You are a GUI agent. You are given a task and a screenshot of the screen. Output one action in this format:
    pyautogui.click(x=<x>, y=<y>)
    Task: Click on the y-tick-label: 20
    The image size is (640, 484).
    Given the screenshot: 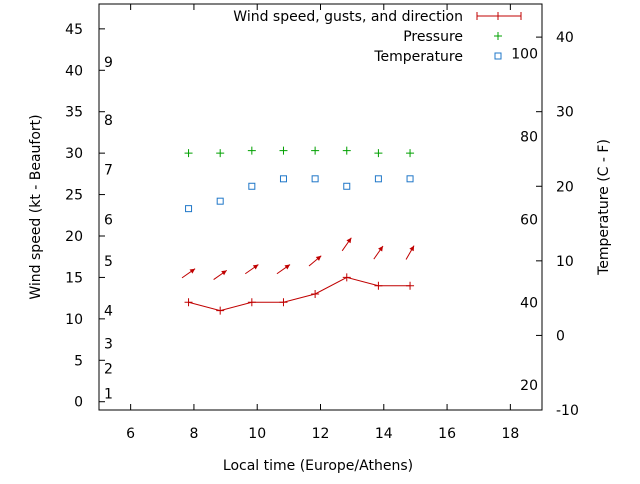 What is the action you would take?
    pyautogui.click(x=74, y=237)
    